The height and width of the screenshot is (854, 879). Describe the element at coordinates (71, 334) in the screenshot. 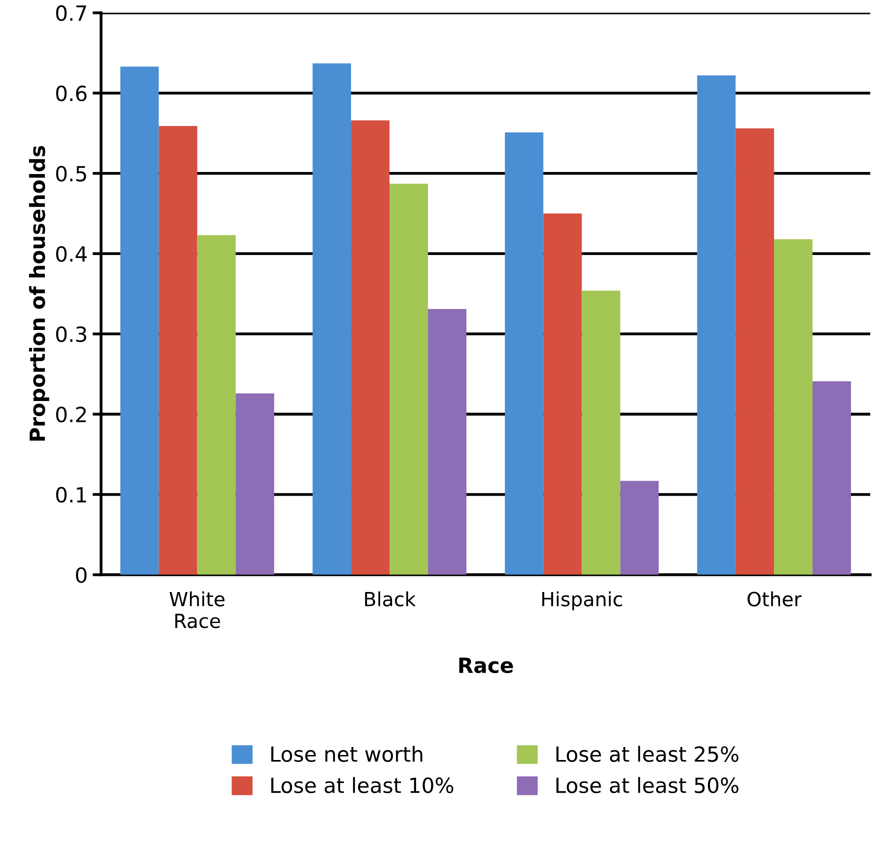

I see `y-tick-label: 0.3` at that location.